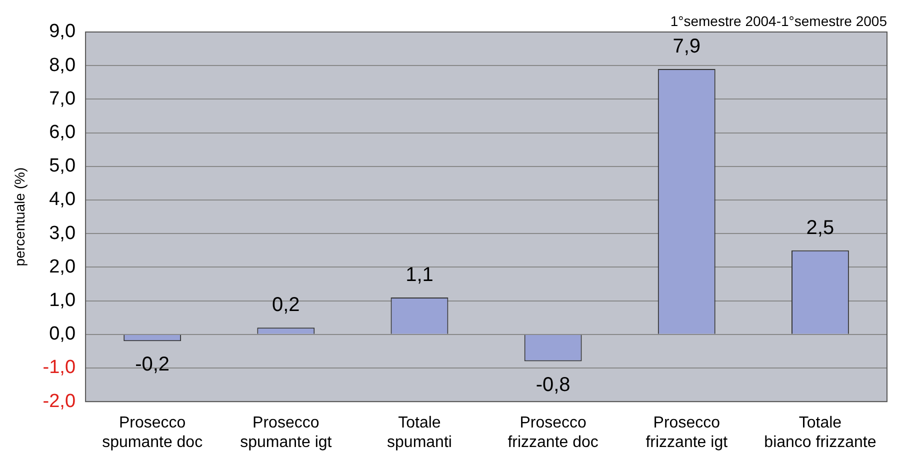 This screenshot has height=472, width=901. I want to click on x-tick-label: Prosecco spumante doc, so click(152, 432).